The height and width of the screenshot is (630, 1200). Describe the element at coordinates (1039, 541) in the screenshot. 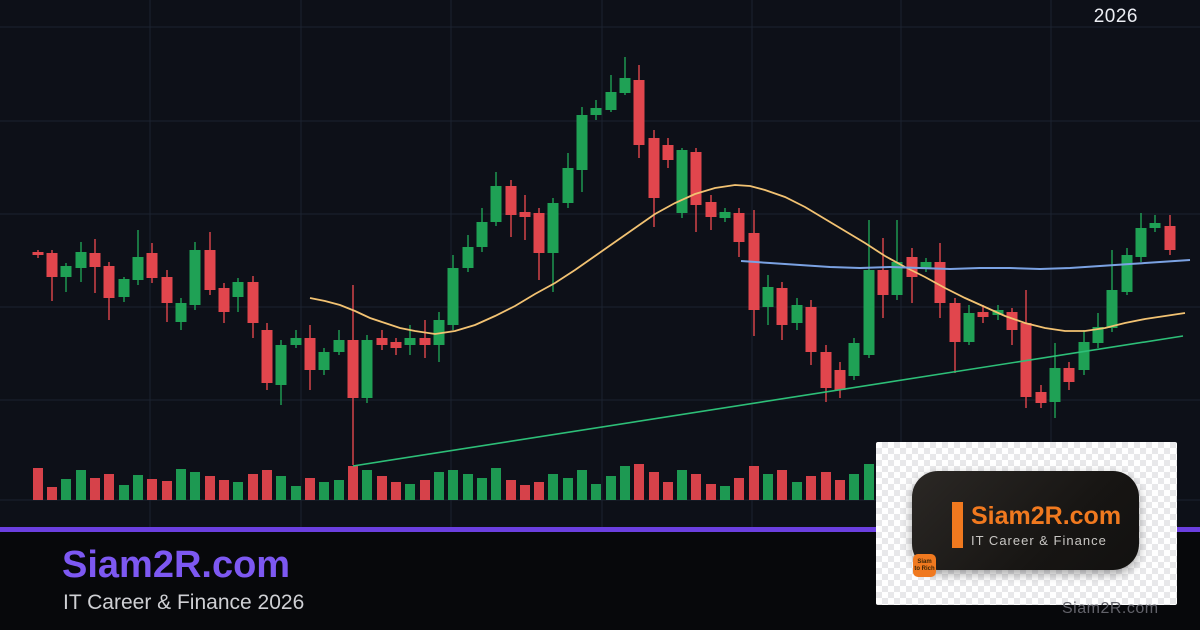

I see `brand-card-subtitle: IT Career & Finance` at that location.